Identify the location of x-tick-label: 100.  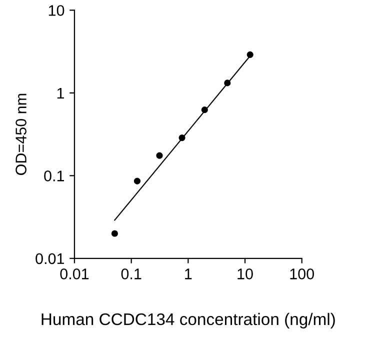
(302, 274).